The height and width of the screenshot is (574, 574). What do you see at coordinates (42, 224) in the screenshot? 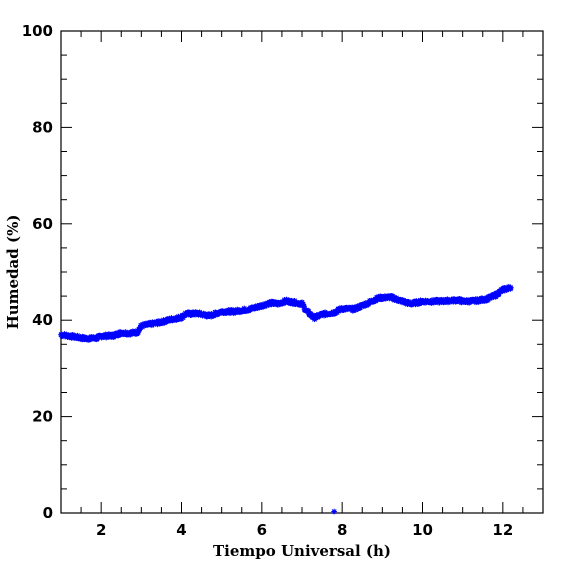
I see `y-tick-label: 60` at bounding box center [42, 224].